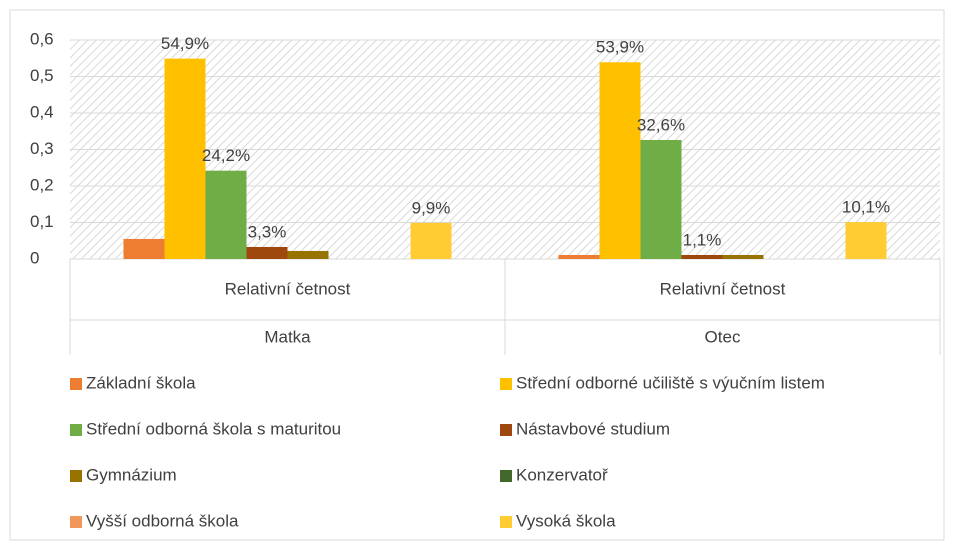 The image size is (955, 554). Describe the element at coordinates (702, 239) in the screenshot. I see `data-label: 1,1%` at that location.